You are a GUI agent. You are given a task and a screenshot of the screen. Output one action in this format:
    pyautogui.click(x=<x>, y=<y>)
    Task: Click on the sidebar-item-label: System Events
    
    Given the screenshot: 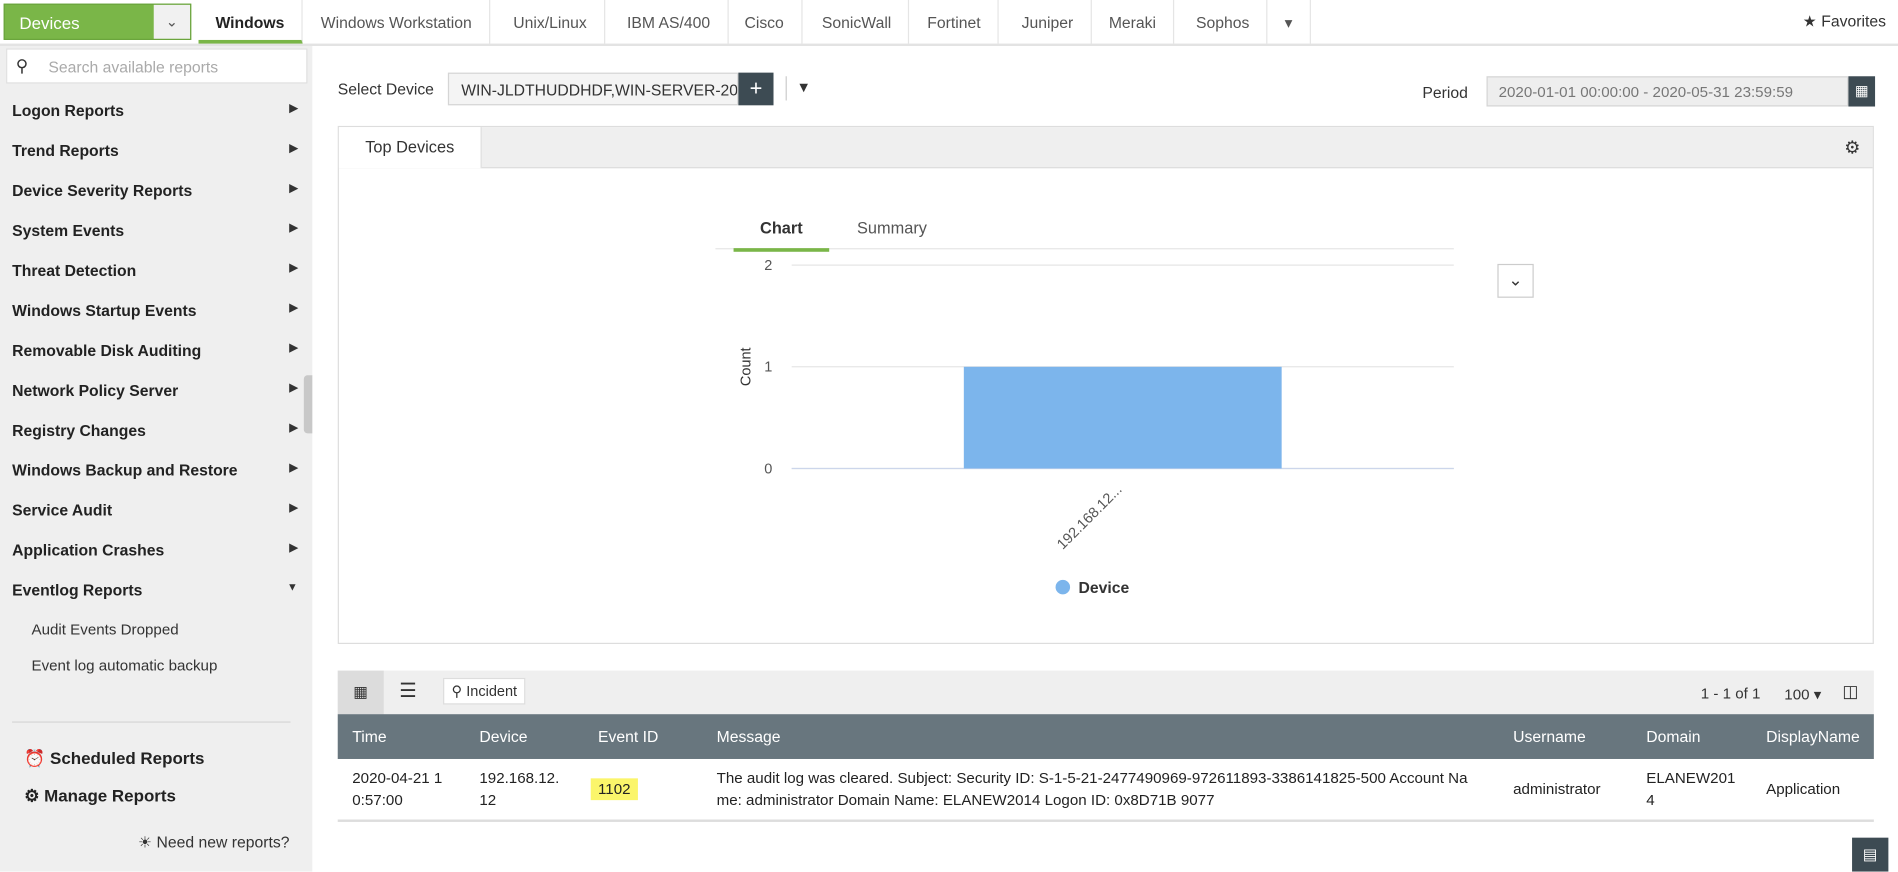 What is the action you would take?
    pyautogui.click(x=68, y=230)
    